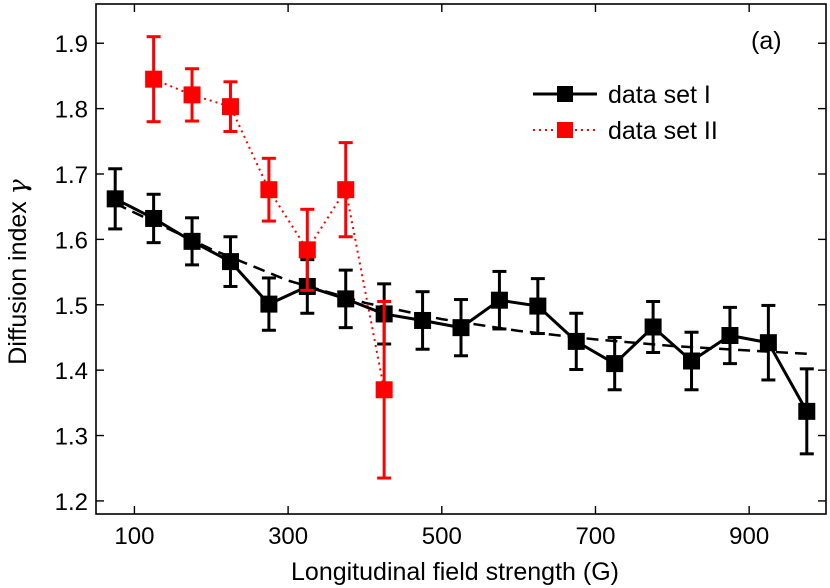  I want to click on y-tick-label: 1.7, so click(71, 175).